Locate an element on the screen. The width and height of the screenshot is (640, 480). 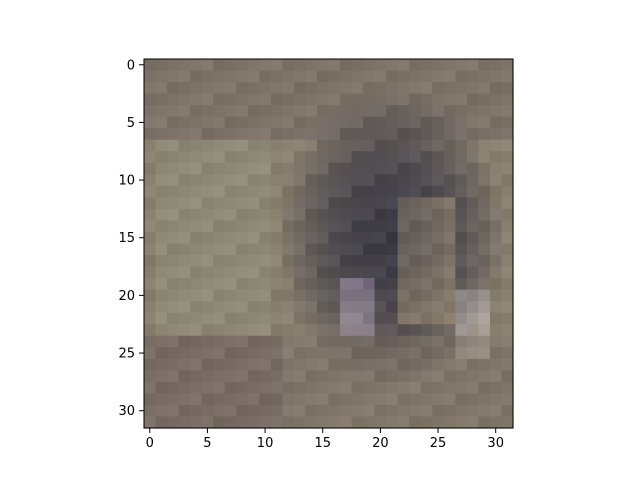
y-tick-label: 25 is located at coordinates (126, 354).